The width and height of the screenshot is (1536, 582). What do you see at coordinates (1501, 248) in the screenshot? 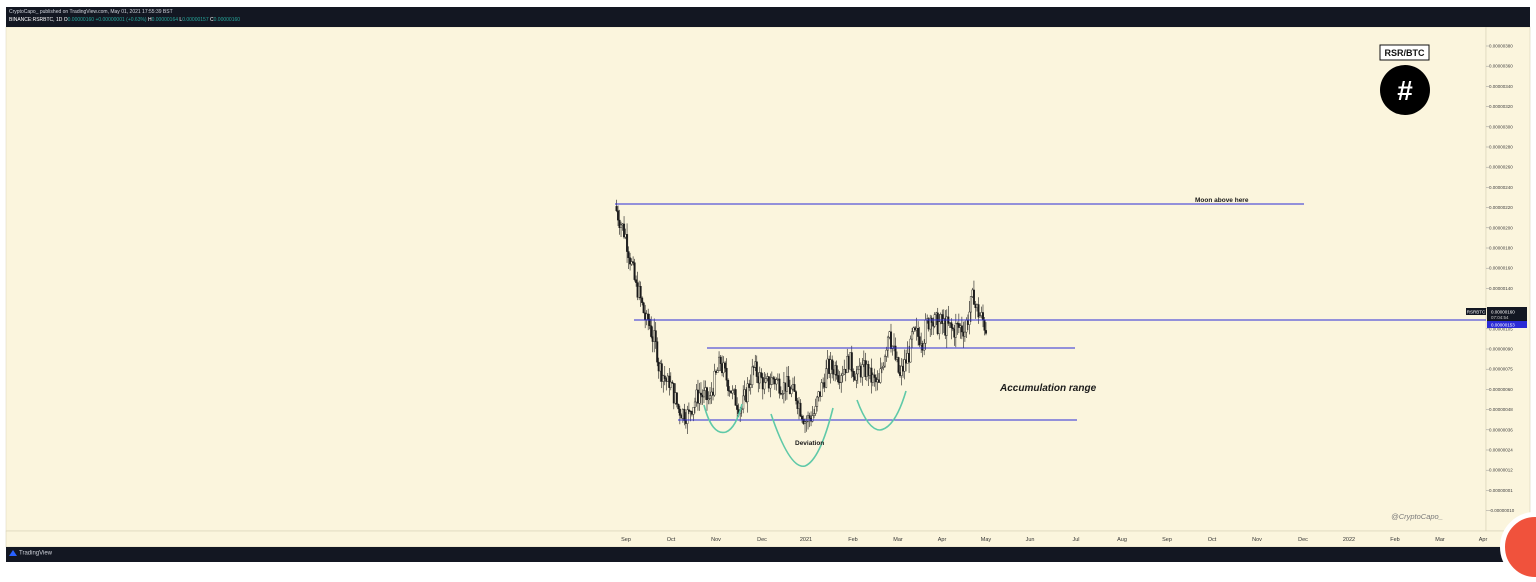
I see `y-tick-label: 0.00000180` at bounding box center [1501, 248].